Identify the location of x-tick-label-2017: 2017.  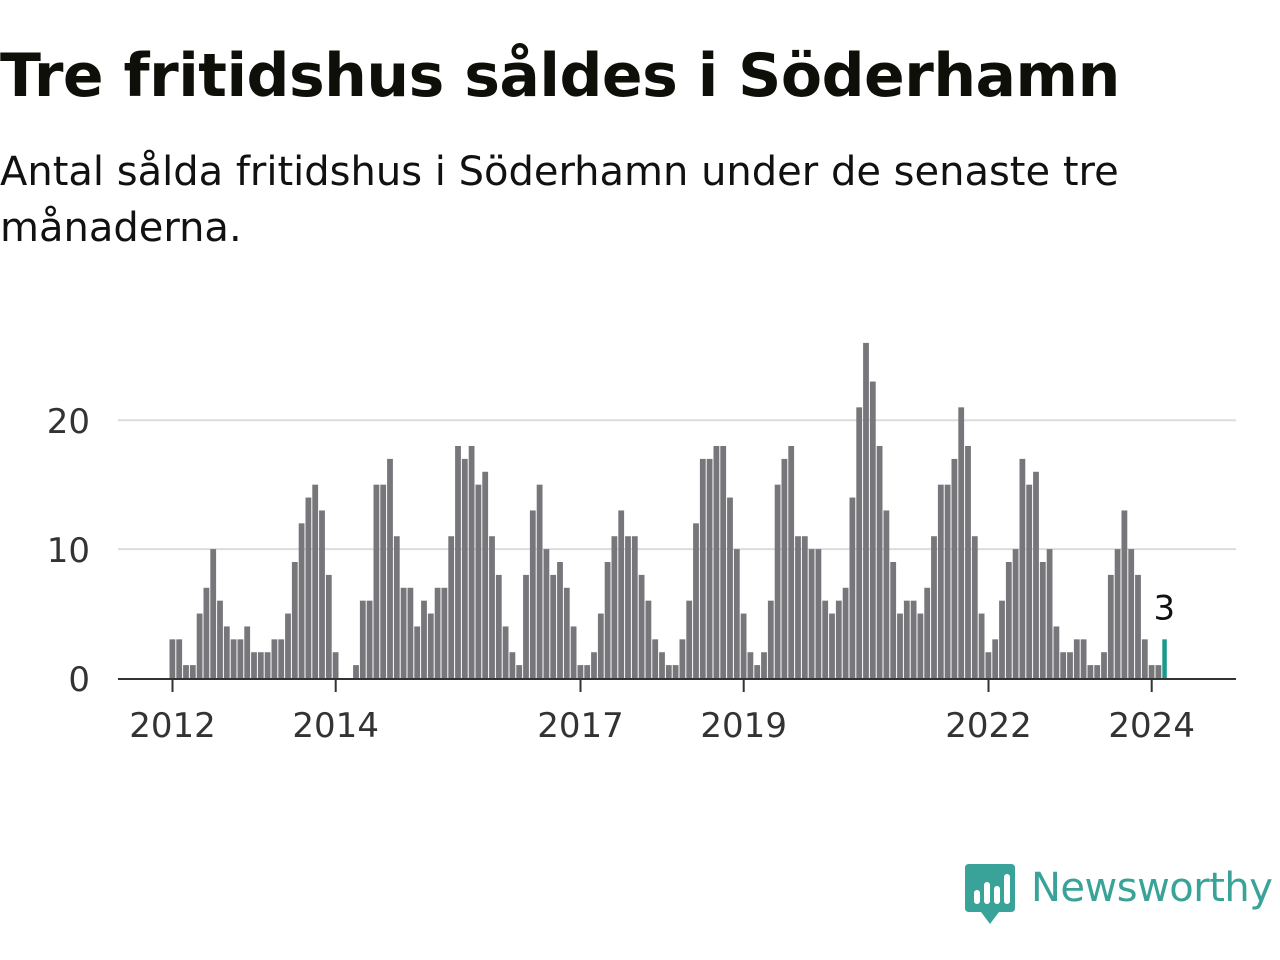
(580, 726).